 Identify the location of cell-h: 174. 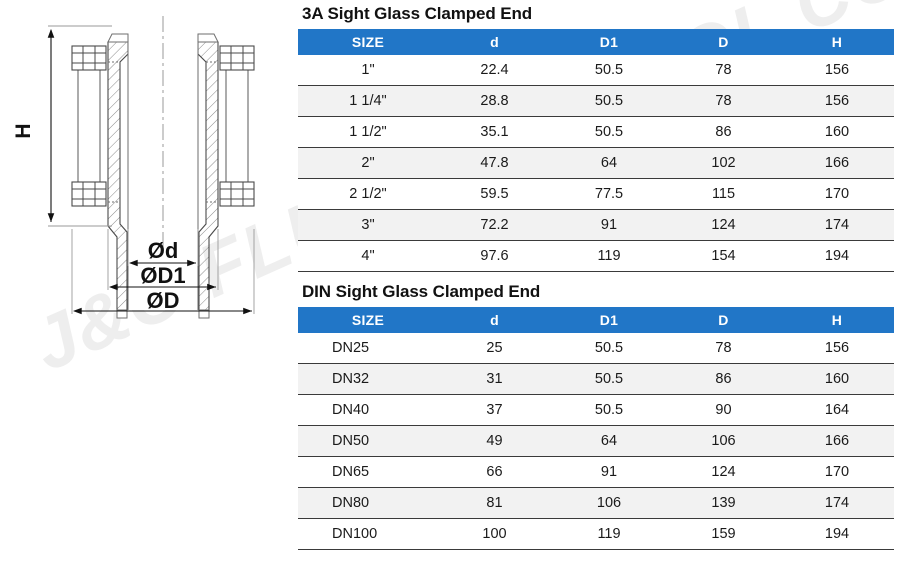
(837, 225).